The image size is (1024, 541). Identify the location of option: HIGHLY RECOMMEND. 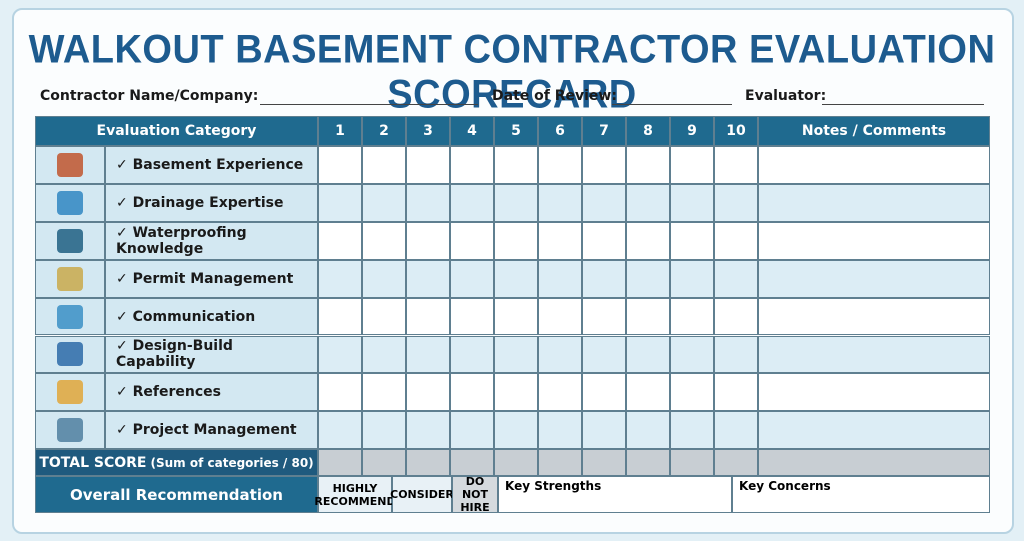
(355, 495).